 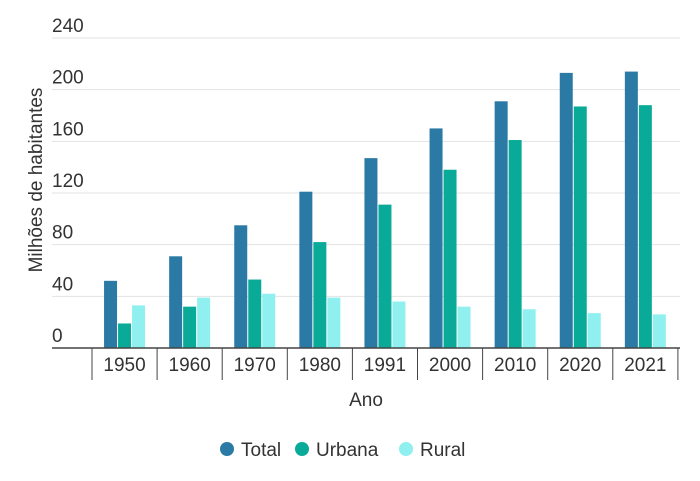 What do you see at coordinates (241, 286) in the screenshot?
I see `bar-total-1970` at bounding box center [241, 286].